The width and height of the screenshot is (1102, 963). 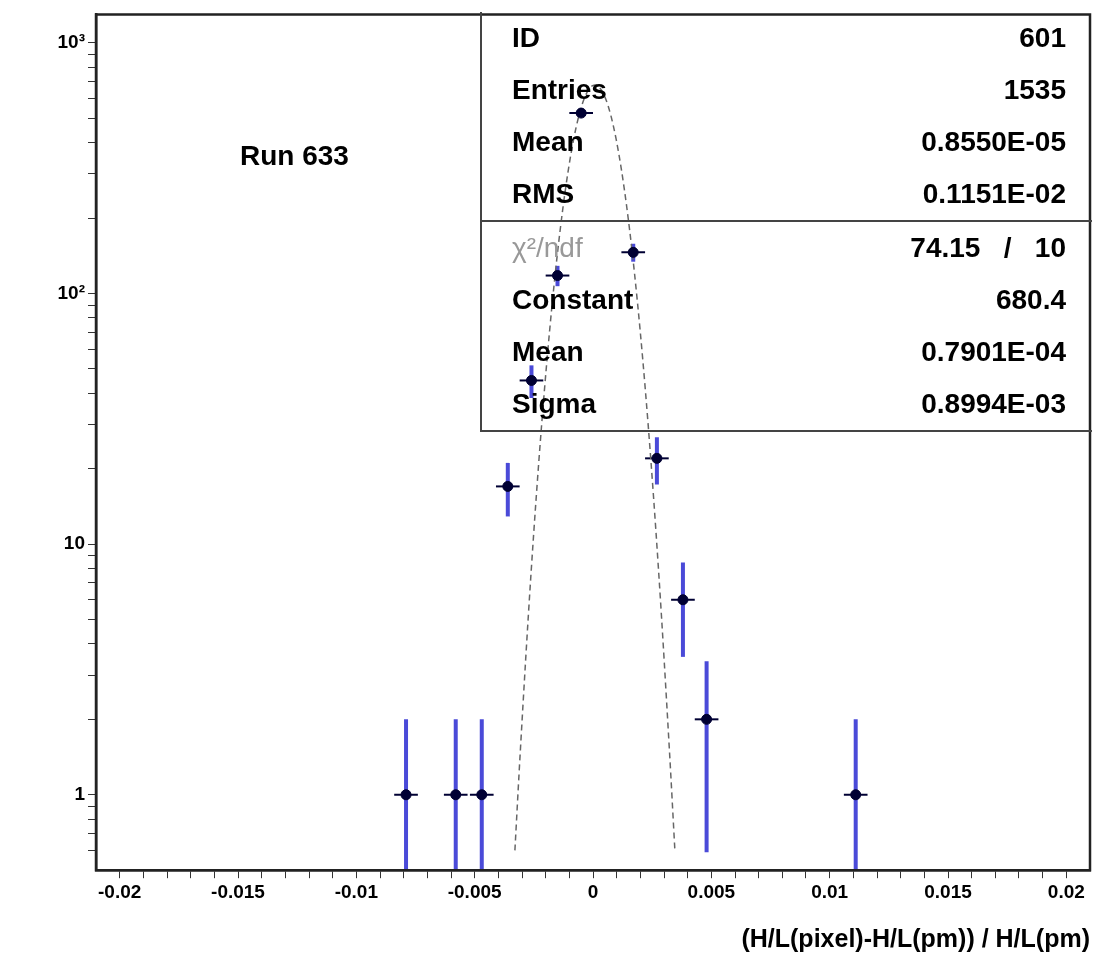 What do you see at coordinates (71, 42) in the screenshot?
I see `y-tick-label: 10³` at bounding box center [71, 42].